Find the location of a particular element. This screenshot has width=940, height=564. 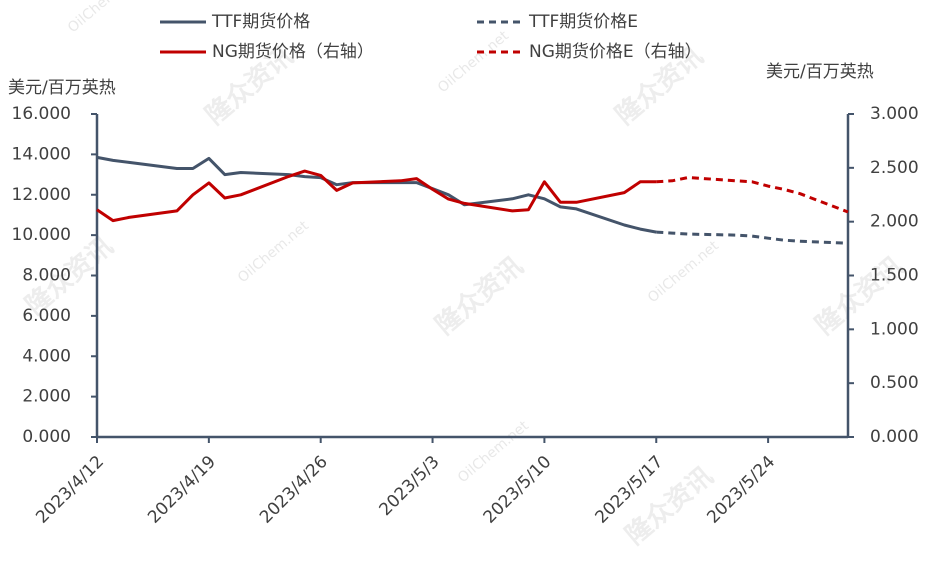

y2-tick-label: 3.000 is located at coordinates (894, 114).